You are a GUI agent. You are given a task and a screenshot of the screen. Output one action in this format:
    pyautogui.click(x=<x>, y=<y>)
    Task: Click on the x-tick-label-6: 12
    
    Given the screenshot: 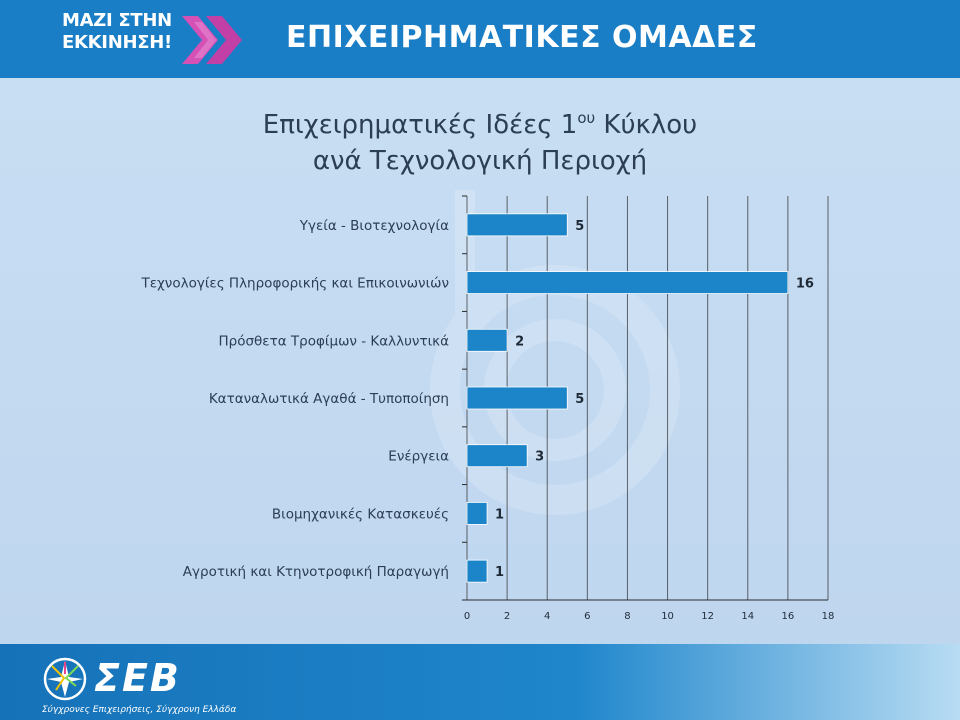 What is the action you would take?
    pyautogui.click(x=707, y=616)
    